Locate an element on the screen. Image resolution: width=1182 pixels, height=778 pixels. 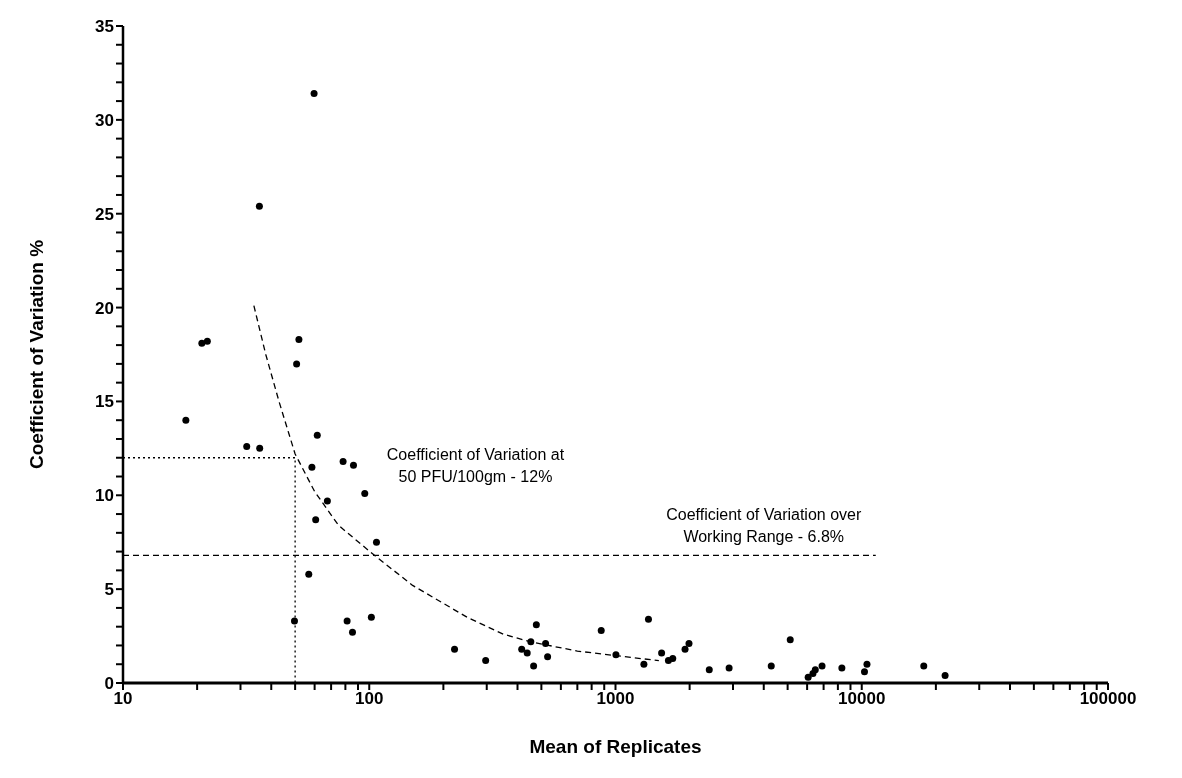
annotation: Coefficient of Variation over Working Range - 6.8% is located at coordinates (764, 526).